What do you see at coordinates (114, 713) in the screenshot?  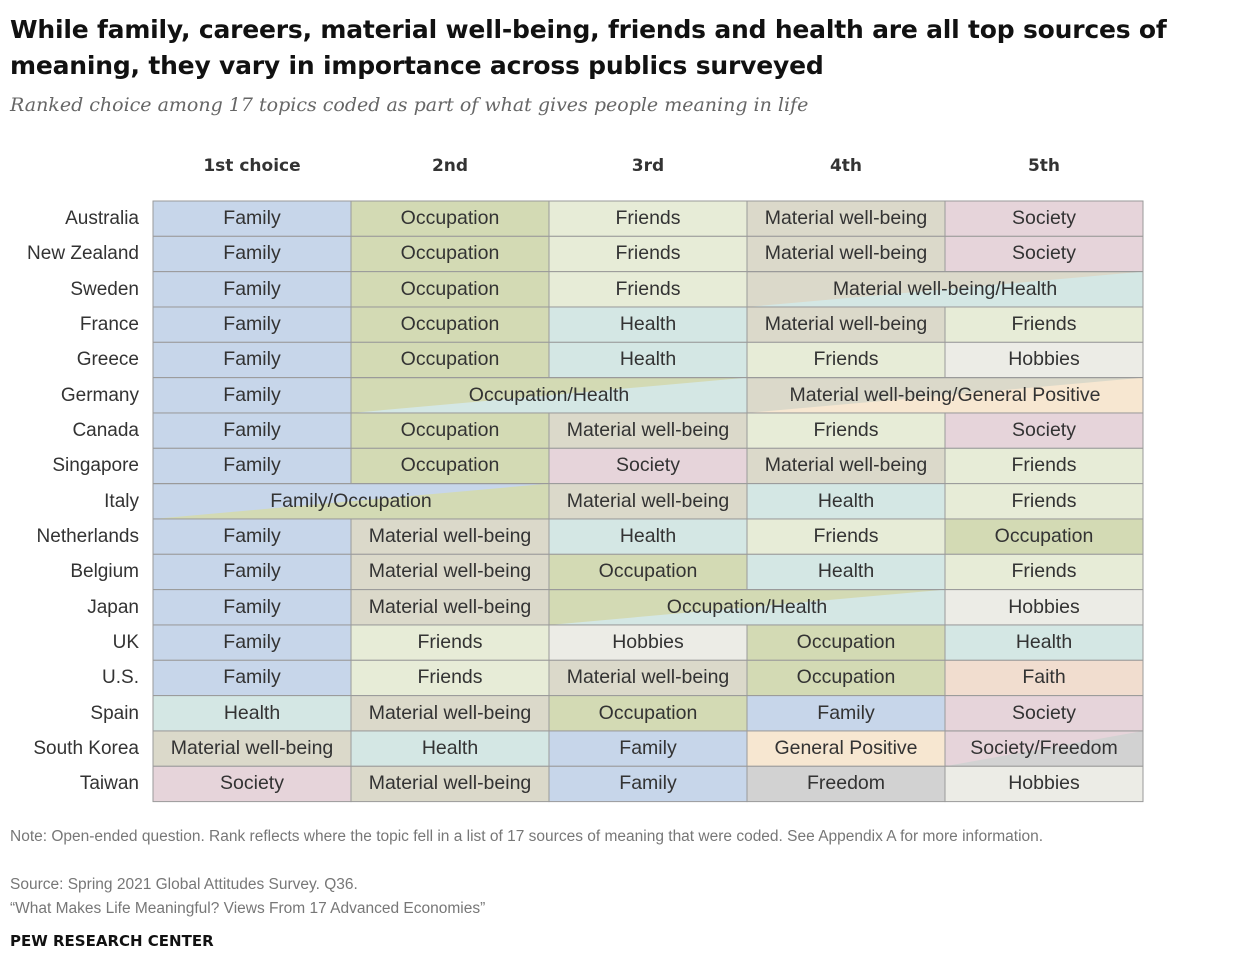 I see `row-label-spain: Spain` at bounding box center [114, 713].